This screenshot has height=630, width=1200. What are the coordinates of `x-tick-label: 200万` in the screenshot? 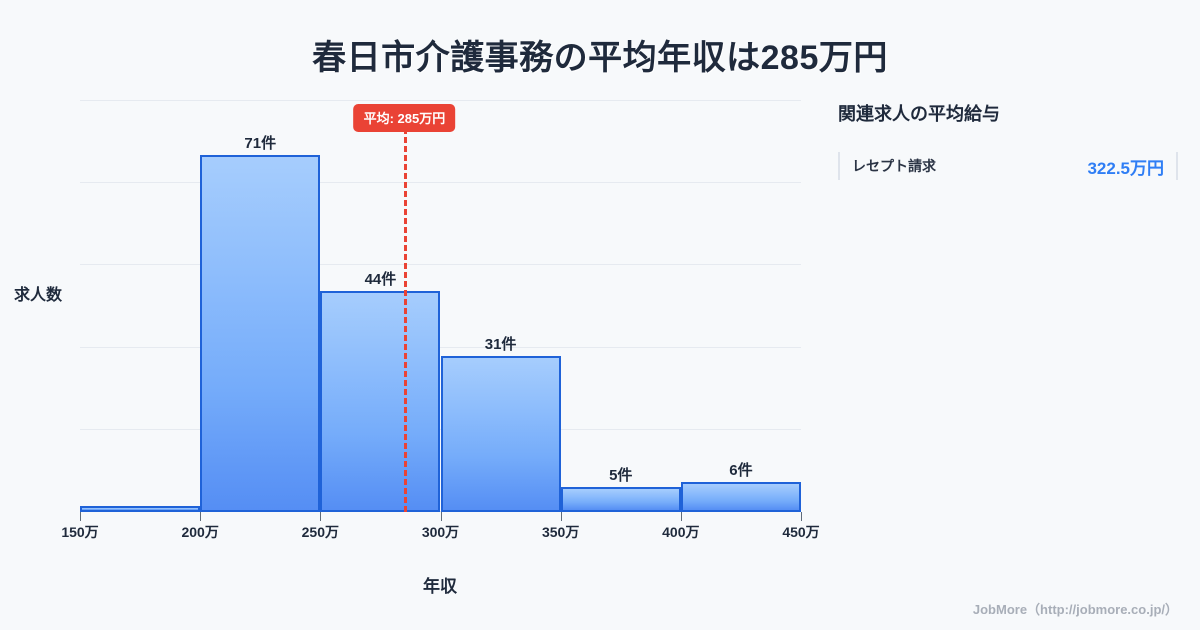 It's located at (200, 532).